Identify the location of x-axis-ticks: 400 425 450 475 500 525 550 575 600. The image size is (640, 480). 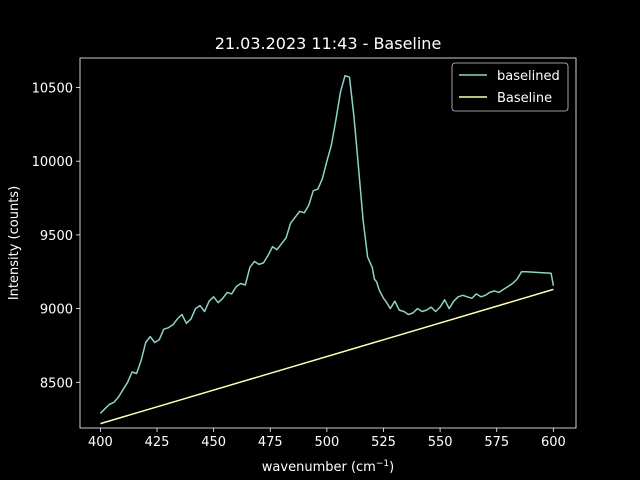
(327, 439).